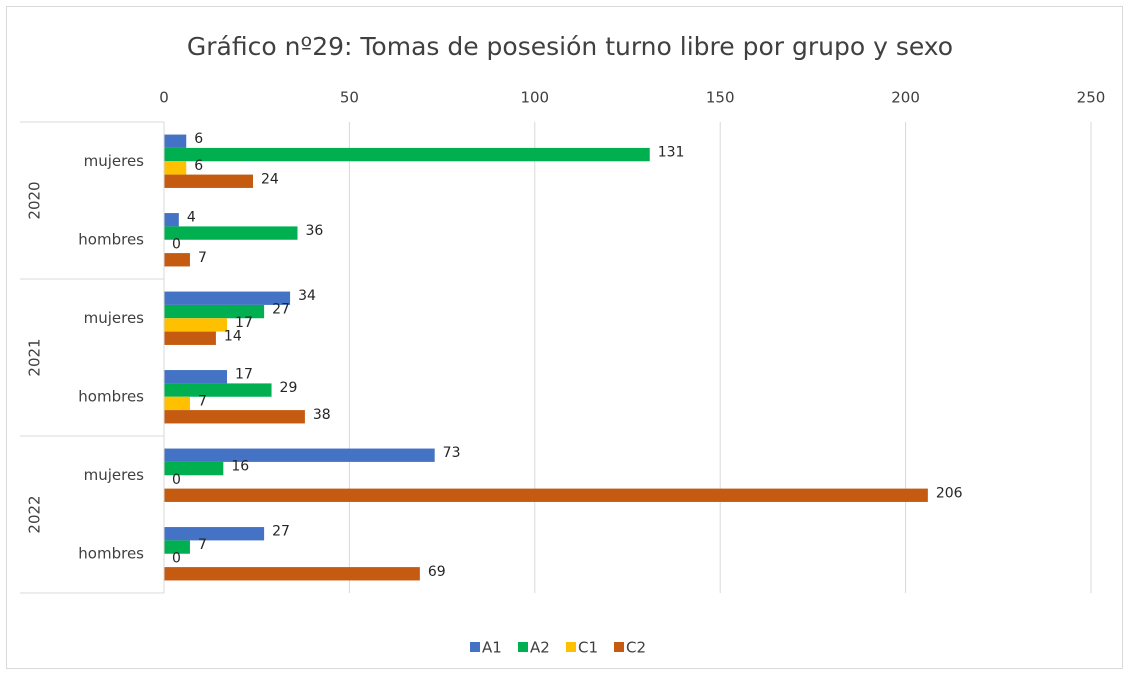 This screenshot has height=679, width=1129. What do you see at coordinates (233, 336) in the screenshot?
I see `data-label: 14` at bounding box center [233, 336].